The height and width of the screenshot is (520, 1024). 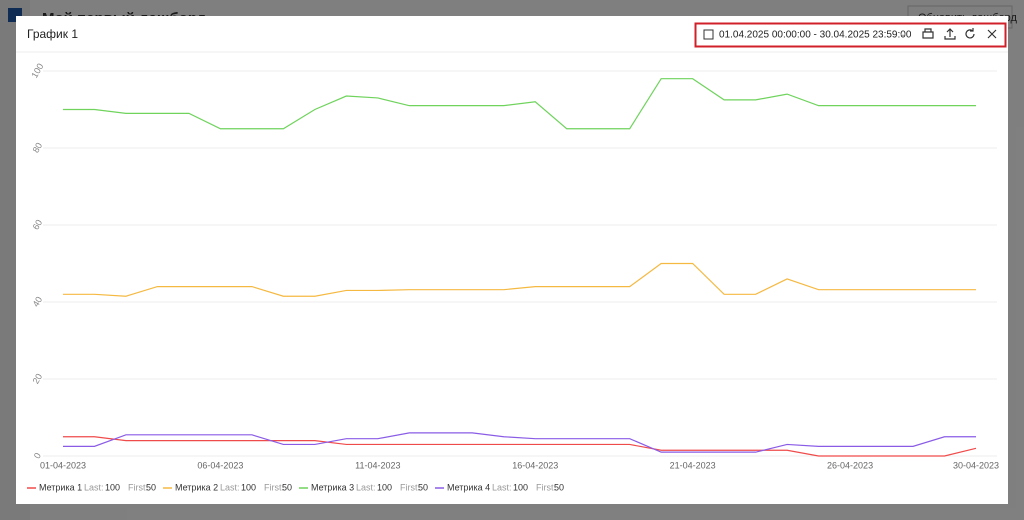 What do you see at coordinates (850, 465) in the screenshot?
I see `x-tick-label: 26-04-2023` at bounding box center [850, 465].